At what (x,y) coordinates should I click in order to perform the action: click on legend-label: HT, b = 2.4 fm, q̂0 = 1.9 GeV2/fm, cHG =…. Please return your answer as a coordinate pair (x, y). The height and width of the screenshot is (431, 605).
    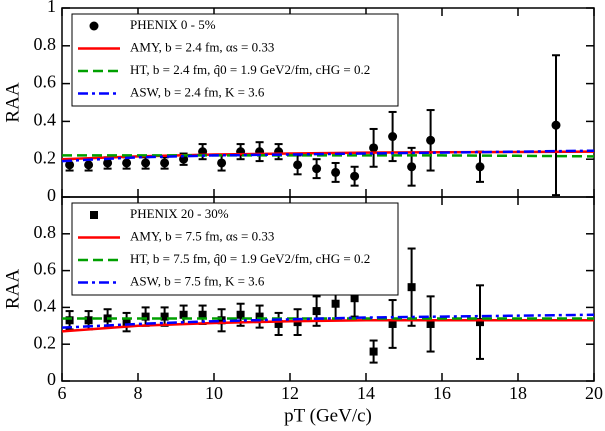
    Looking at the image, I should click on (250, 69).